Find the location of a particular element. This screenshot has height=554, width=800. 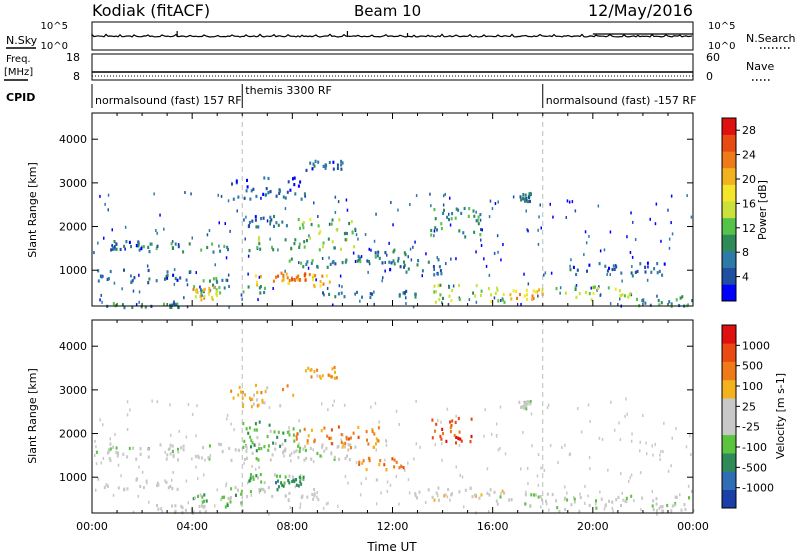

noise-trace is located at coordinates (392, 40).